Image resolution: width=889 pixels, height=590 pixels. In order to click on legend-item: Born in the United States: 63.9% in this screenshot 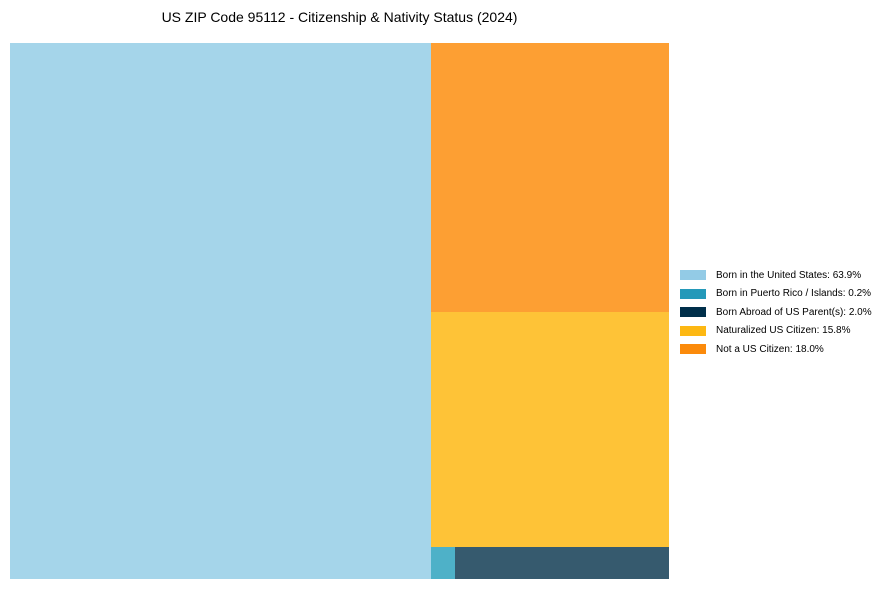, I will do `click(776, 275)`.